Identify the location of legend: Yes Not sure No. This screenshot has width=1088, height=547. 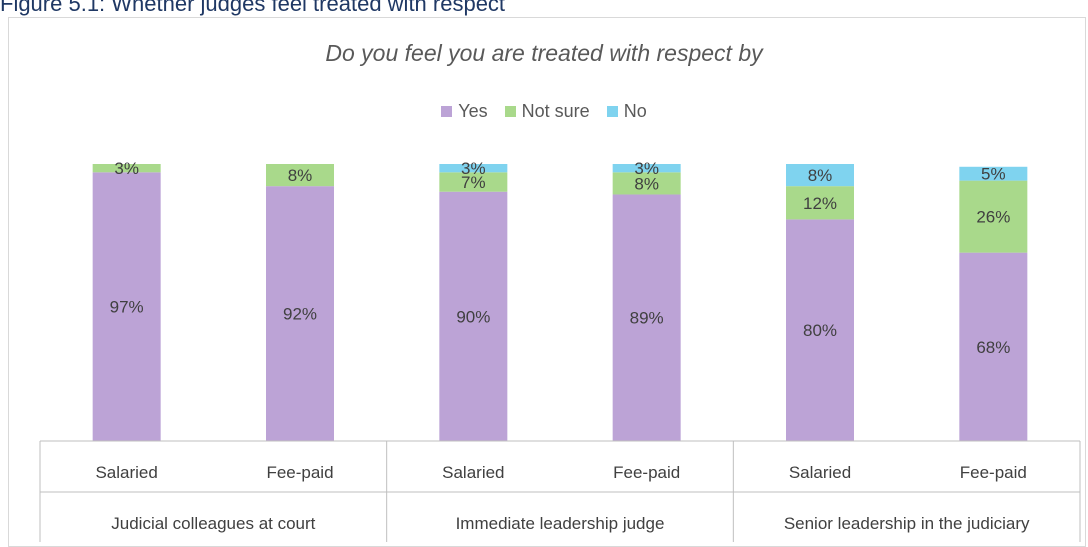
(544, 111).